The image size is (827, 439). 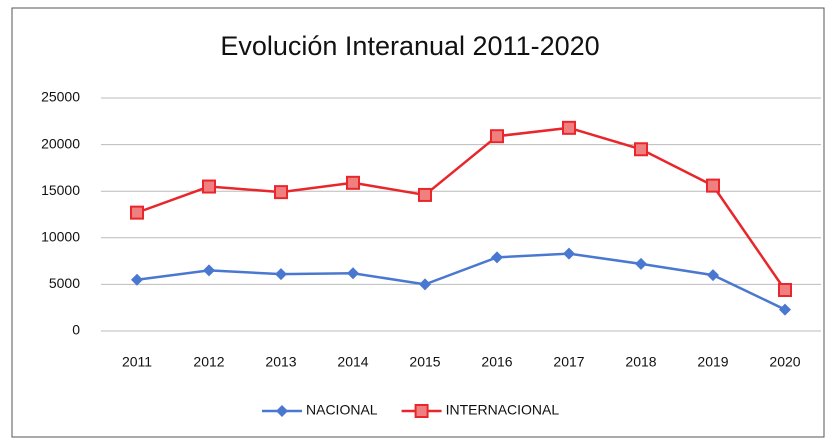 What do you see at coordinates (60, 97) in the screenshot?
I see `y-tick-label: 25000` at bounding box center [60, 97].